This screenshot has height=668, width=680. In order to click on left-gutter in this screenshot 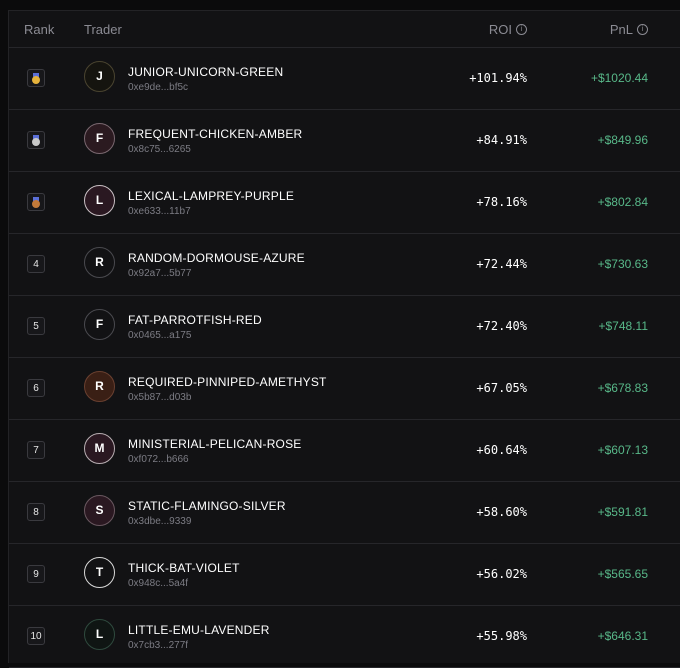, I will do `click(4, 331)`.